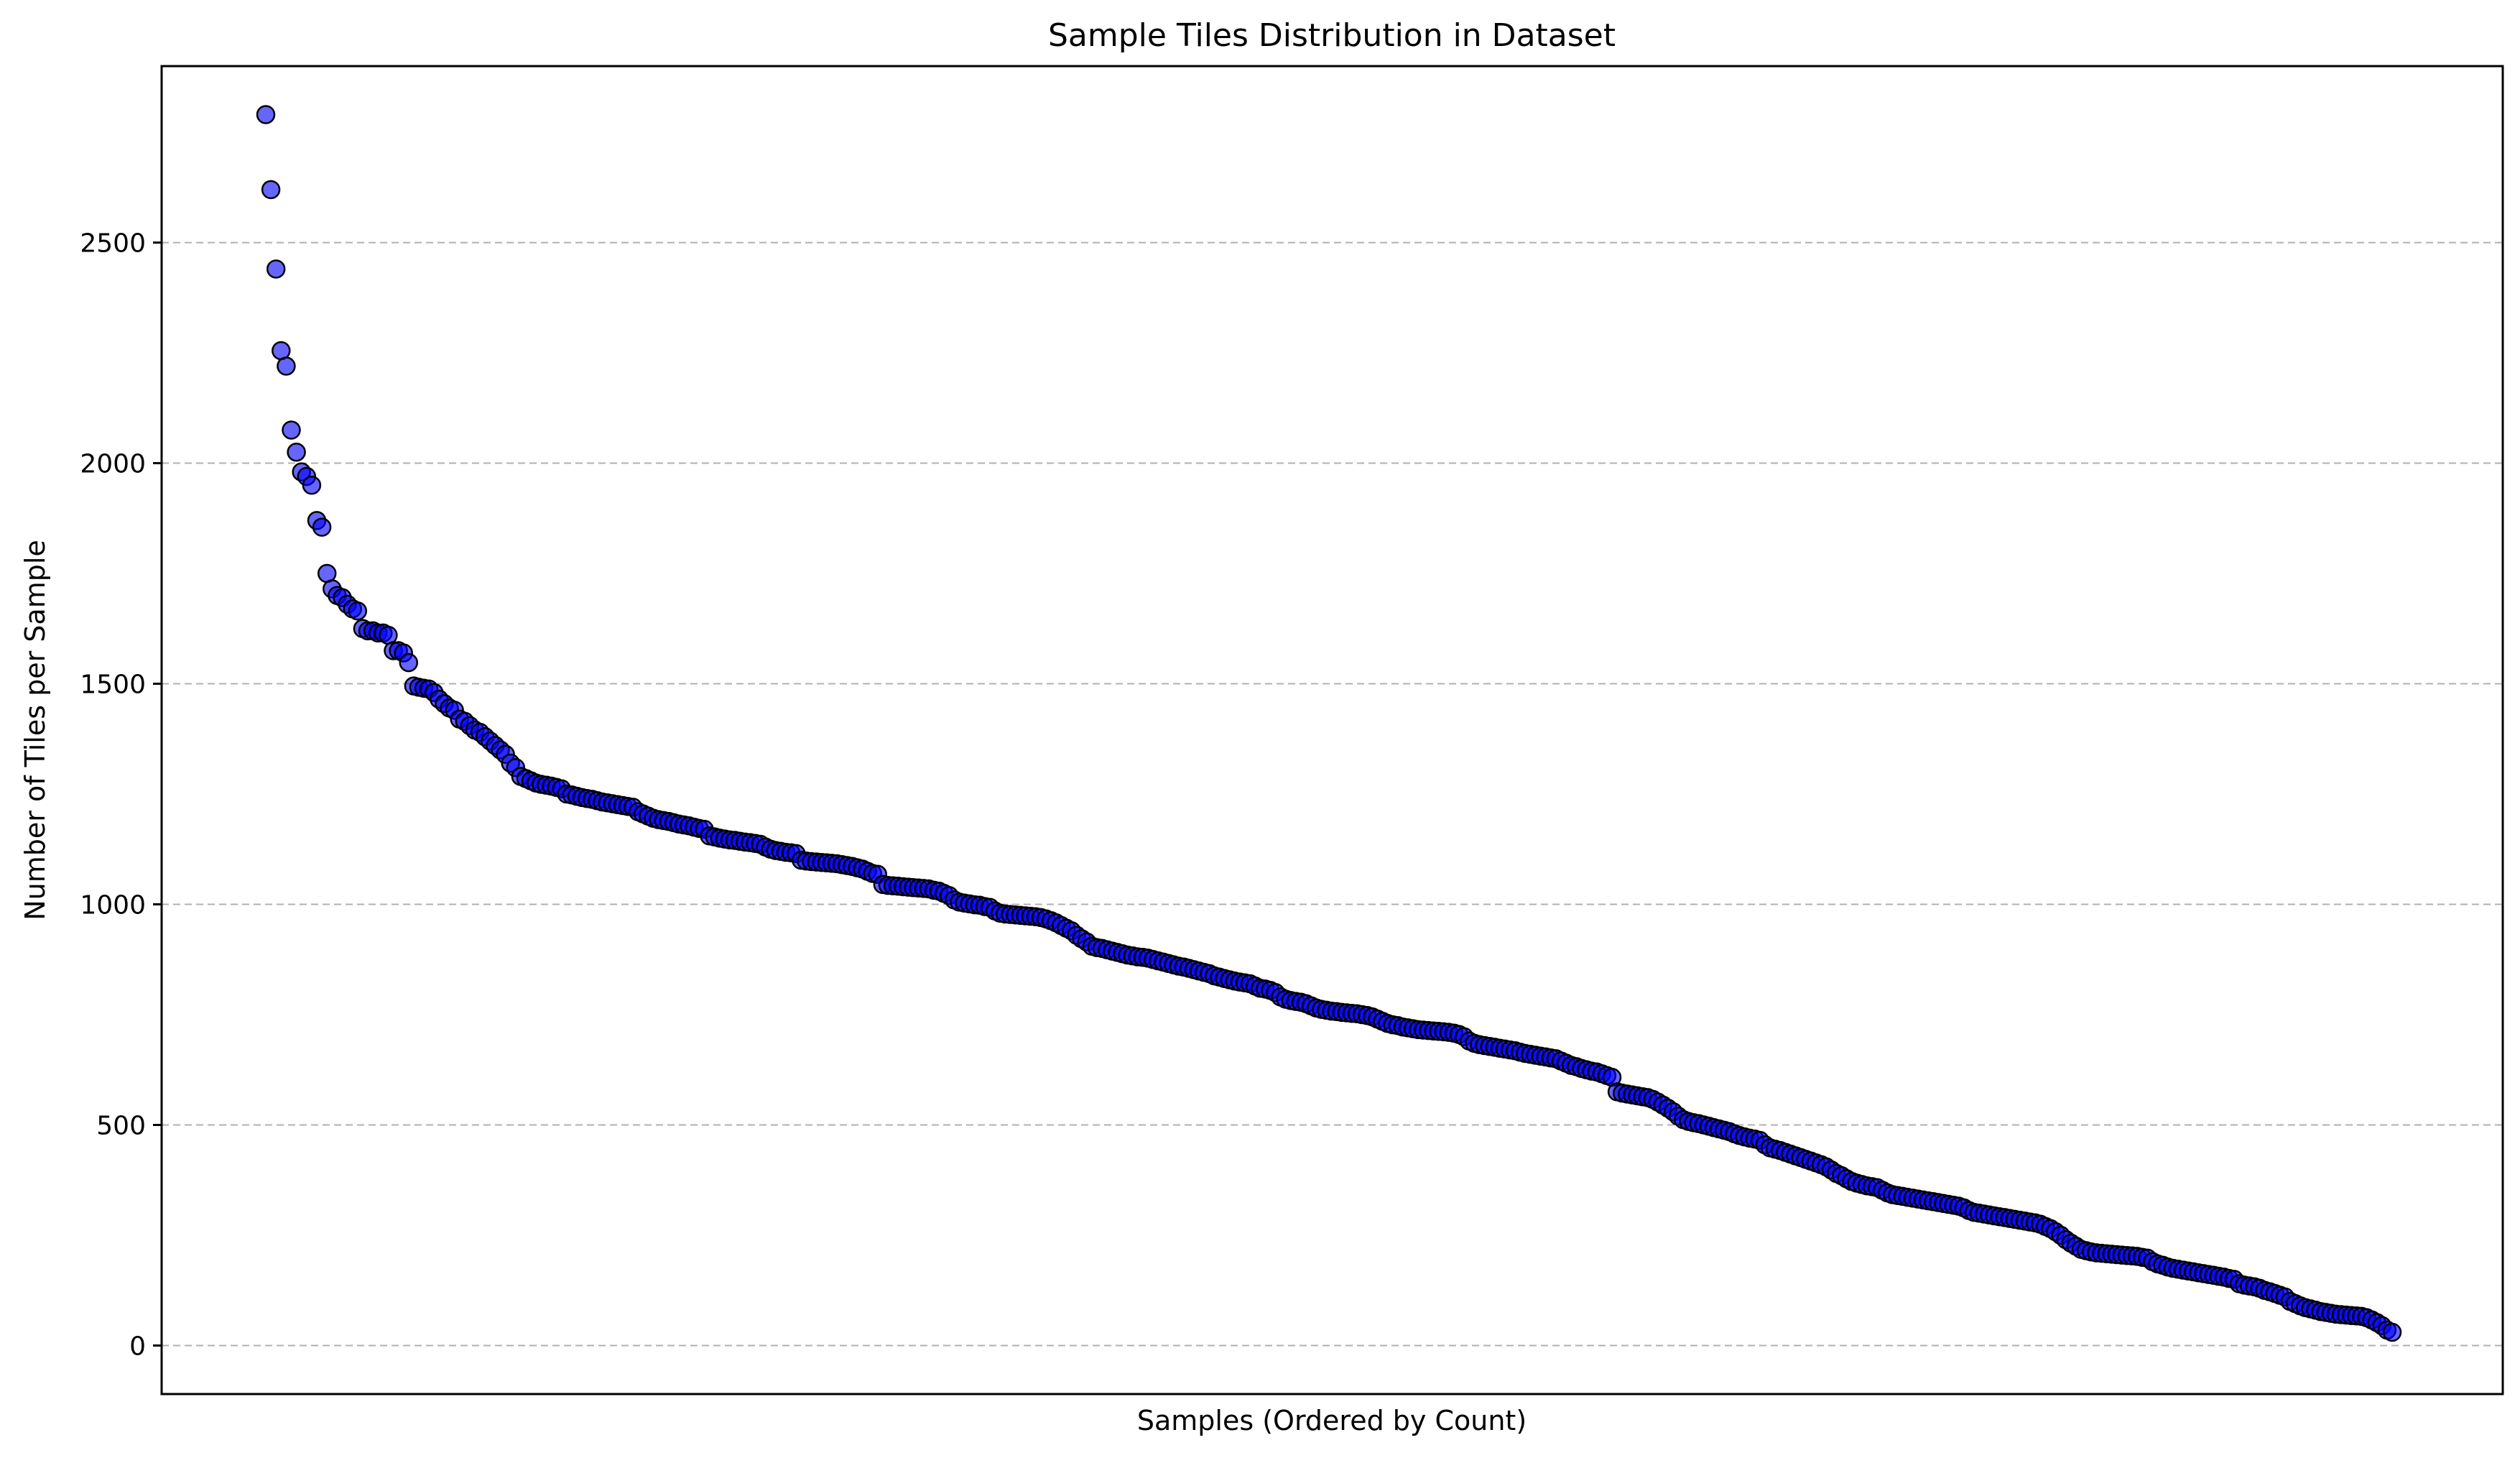 Image resolution: width=2520 pixels, height=1458 pixels. What do you see at coordinates (121, 1126) in the screenshot?
I see `y-tick-label: 500` at bounding box center [121, 1126].